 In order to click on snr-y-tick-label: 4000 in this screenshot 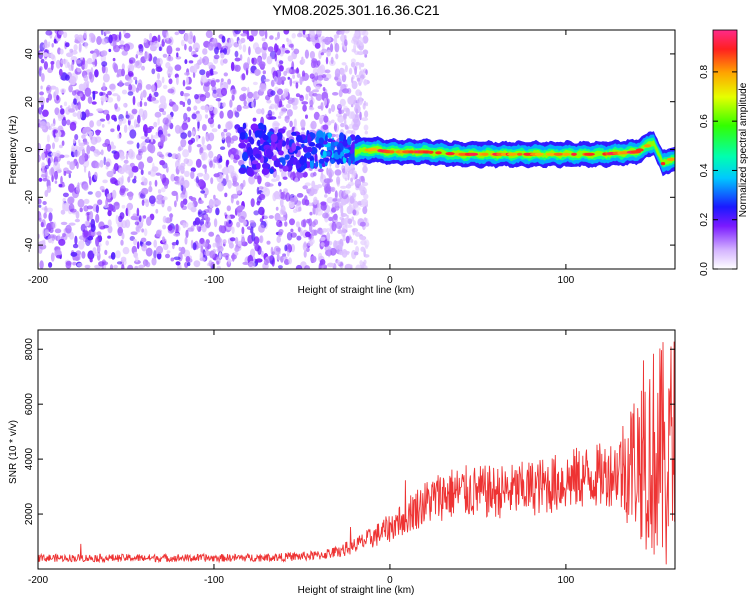, I will do `click(29, 459)`.